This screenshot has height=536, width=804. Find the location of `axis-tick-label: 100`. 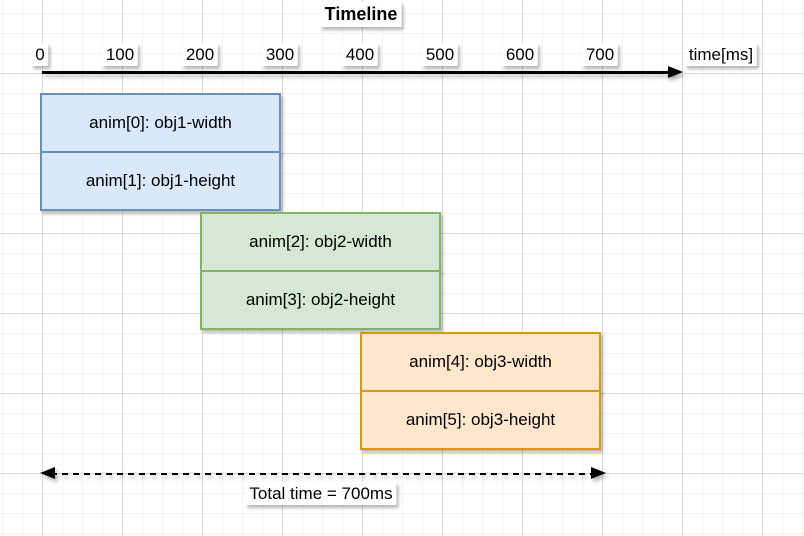

axis-tick-label: 100 is located at coordinates (120, 55).